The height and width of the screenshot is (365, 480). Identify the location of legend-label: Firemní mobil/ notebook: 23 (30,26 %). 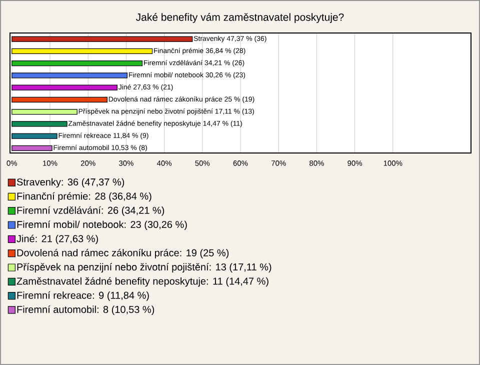
(102, 225).